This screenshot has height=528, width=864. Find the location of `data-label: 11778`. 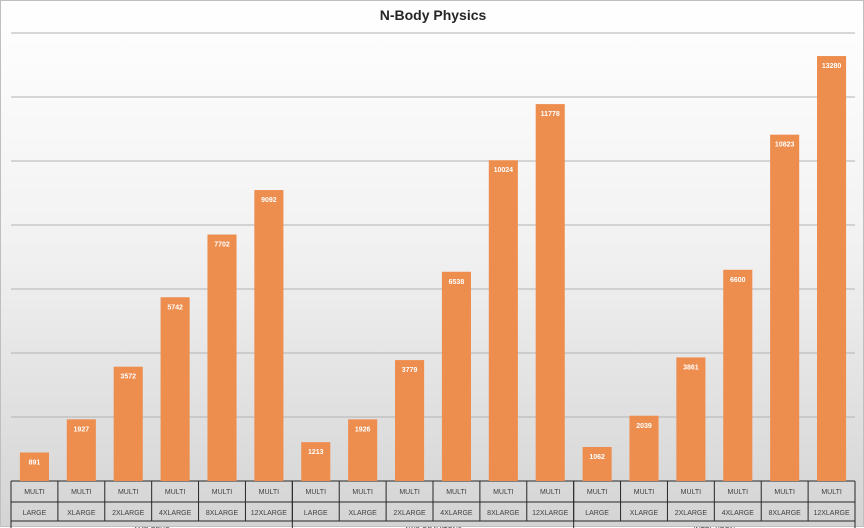

data-label: 11778 is located at coordinates (550, 114).